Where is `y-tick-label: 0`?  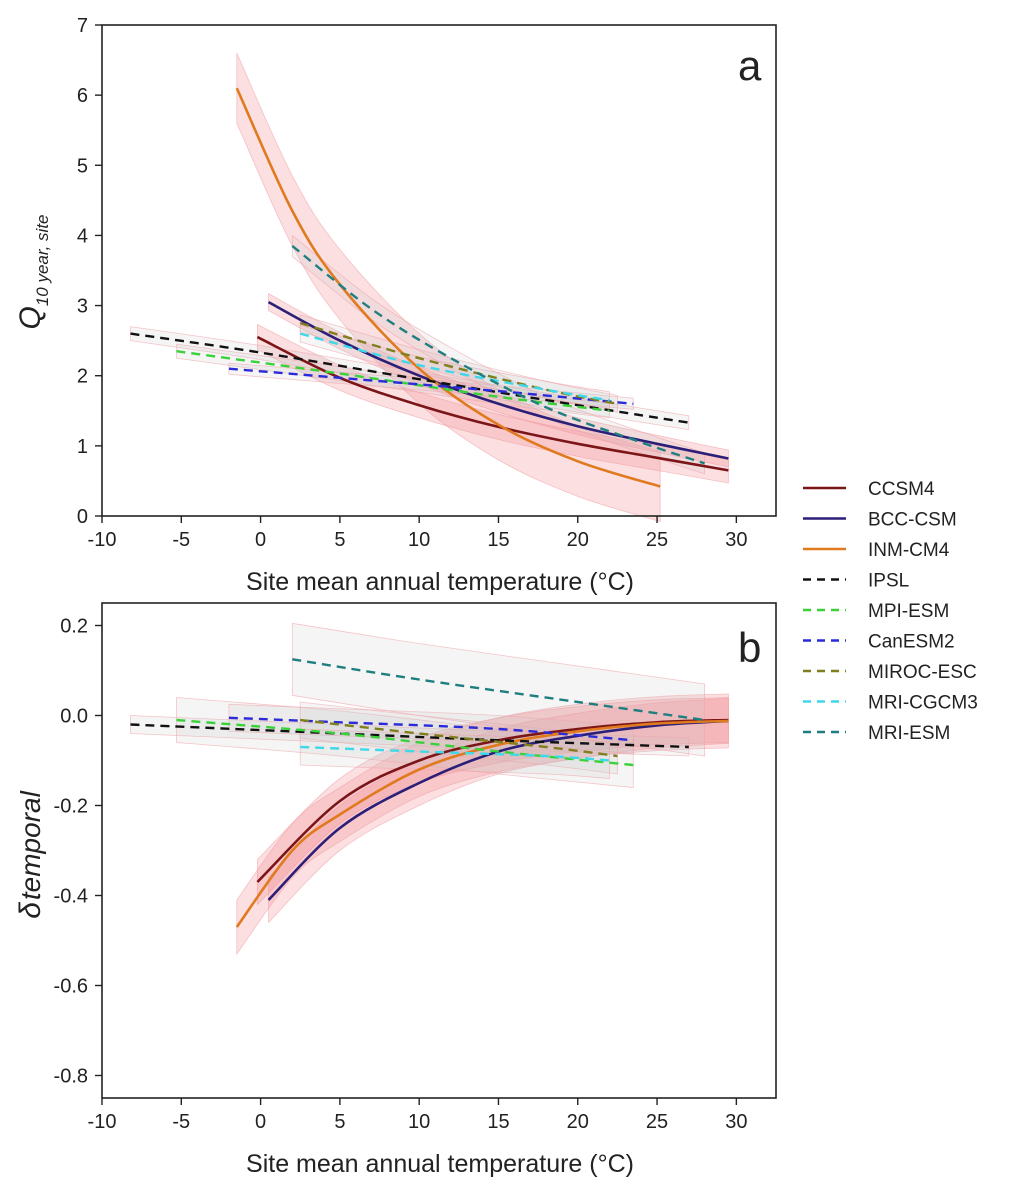
y-tick-label: 0 is located at coordinates (82, 517).